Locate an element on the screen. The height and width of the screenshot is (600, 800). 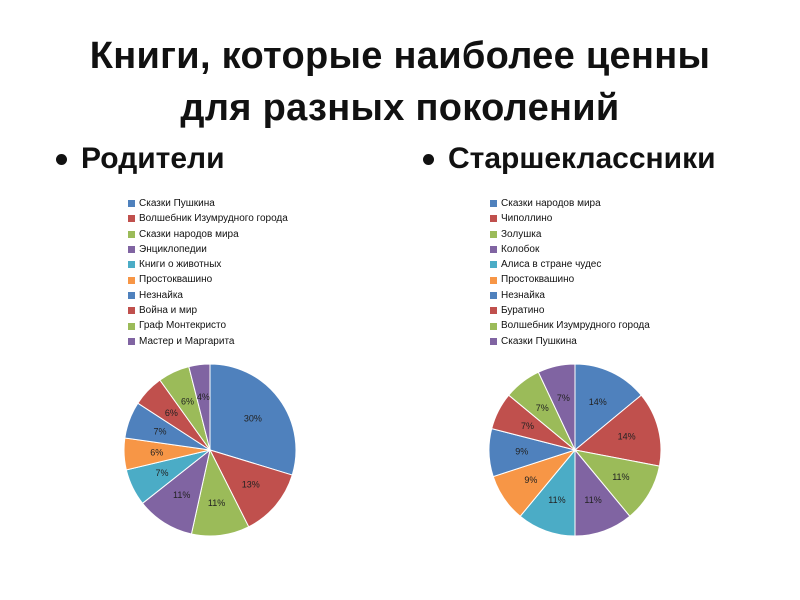
legend-label: Война и мир is located at coordinates (168, 311).